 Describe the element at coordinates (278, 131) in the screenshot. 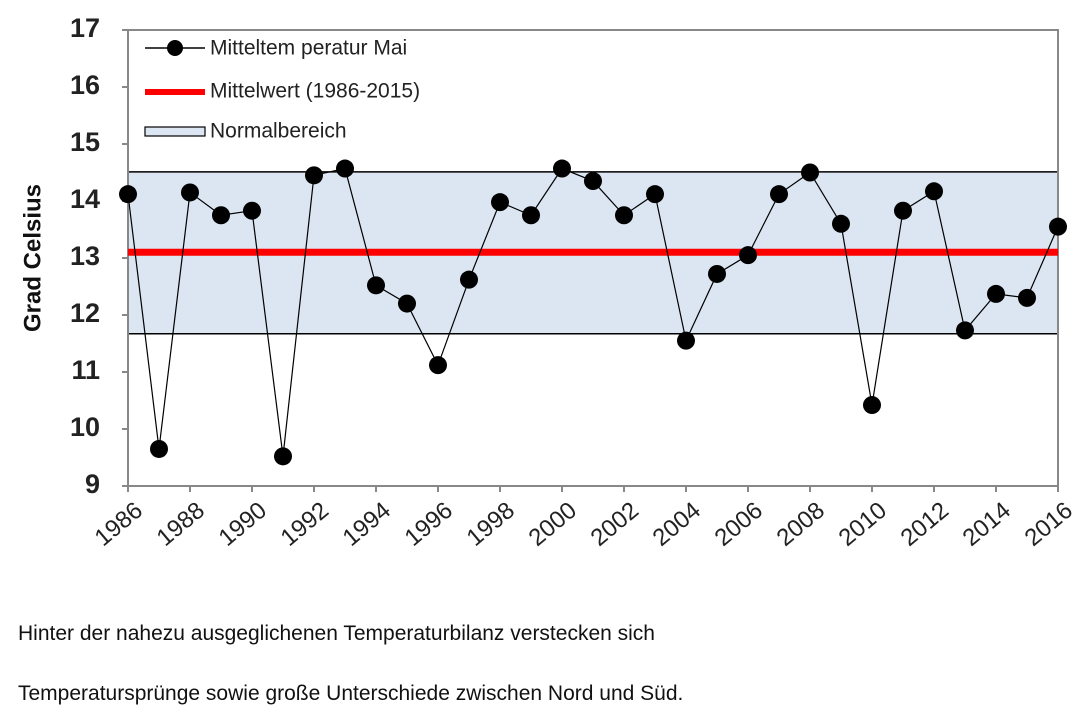

I see `legend-label: Normalbereich` at that location.